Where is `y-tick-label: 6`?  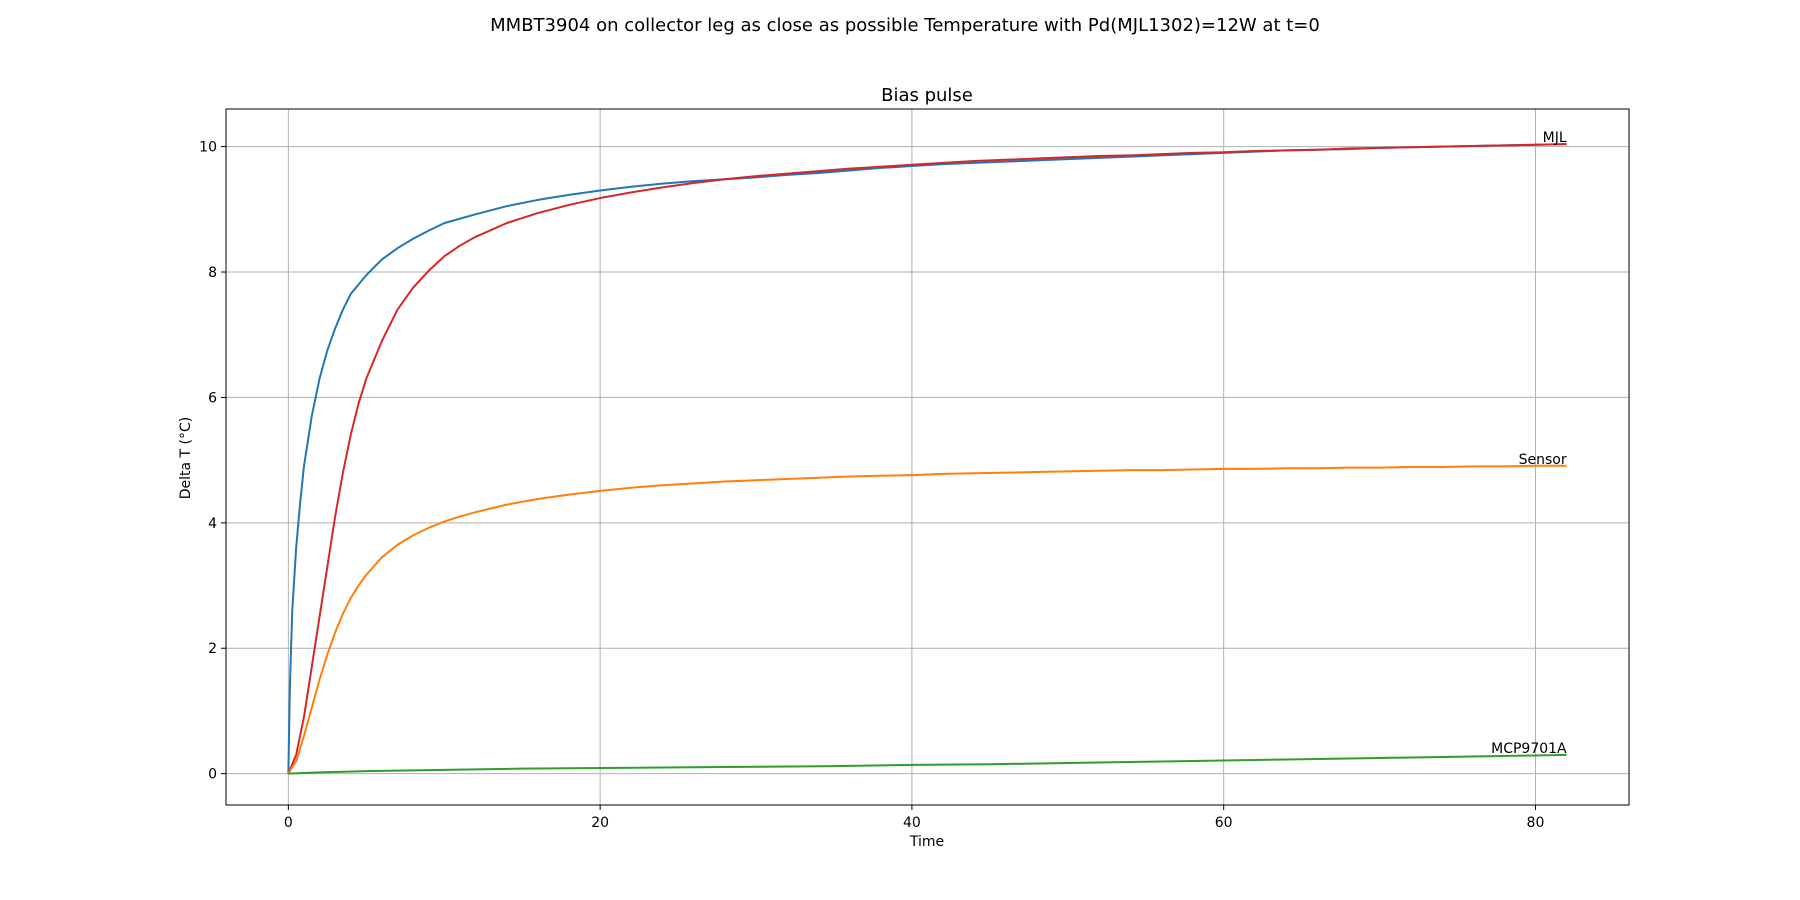
y-tick-label: 6 is located at coordinates (212, 398).